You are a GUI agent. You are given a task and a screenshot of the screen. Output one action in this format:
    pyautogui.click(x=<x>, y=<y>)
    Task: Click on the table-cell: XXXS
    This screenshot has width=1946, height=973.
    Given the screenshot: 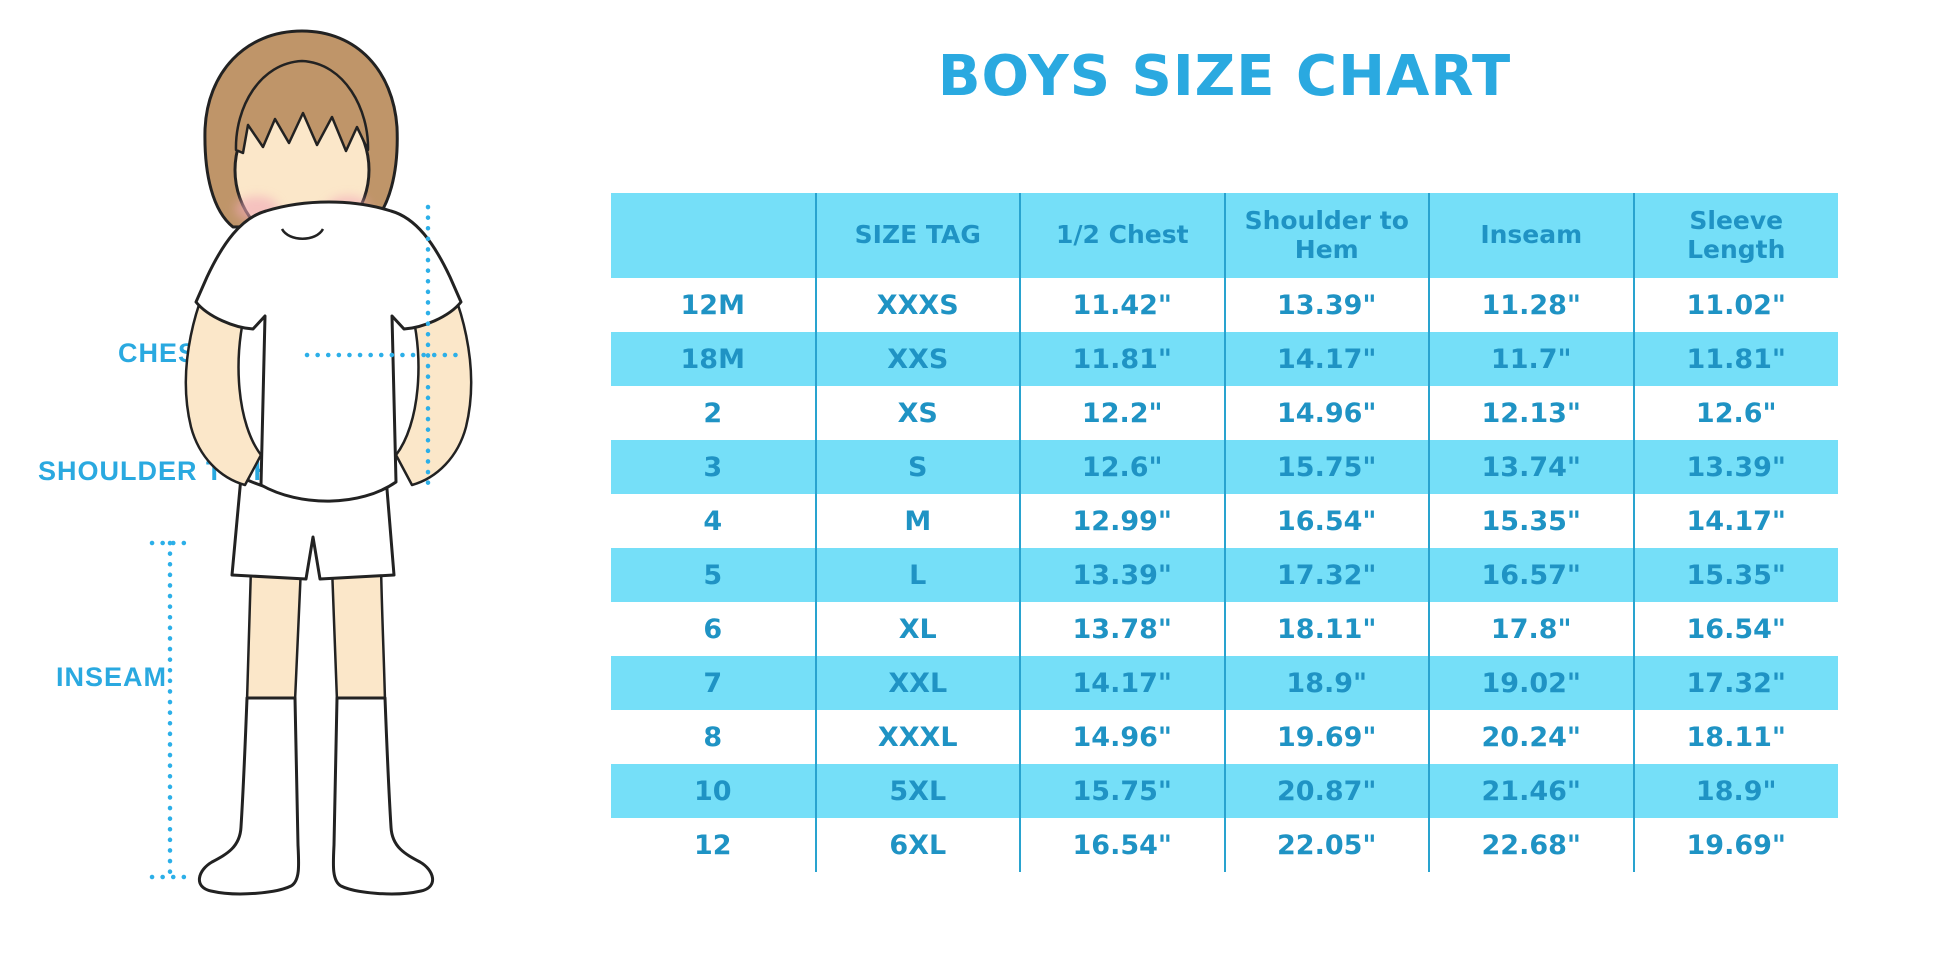 What is the action you would take?
    pyautogui.click(x=917, y=305)
    